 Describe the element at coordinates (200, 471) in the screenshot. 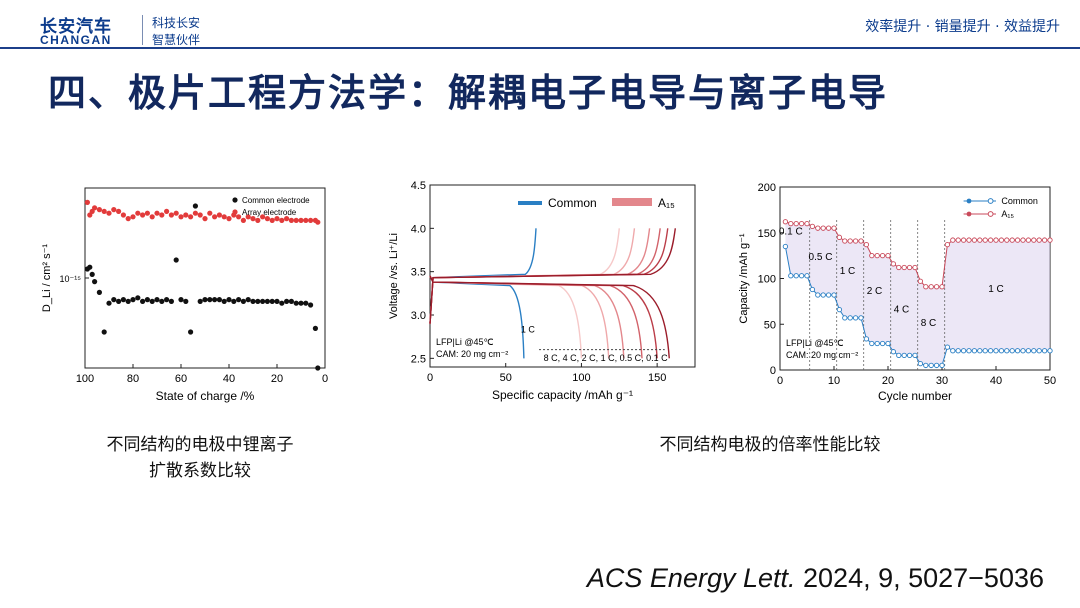

I see `caption-left-line2: 扩散系数比较` at that location.